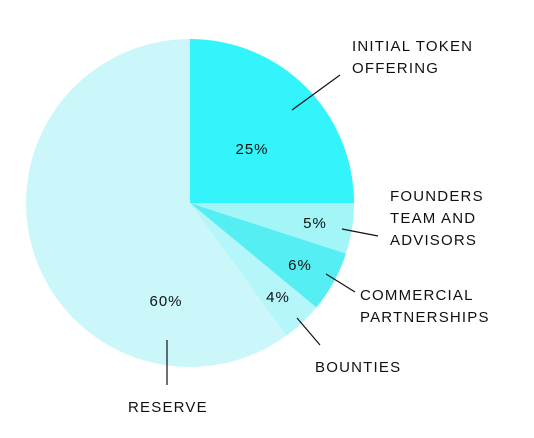 The image size is (534, 438). Describe the element at coordinates (425, 306) in the screenshot. I see `category-label: COMMERCIAL PARTNERSHIPS` at that location.